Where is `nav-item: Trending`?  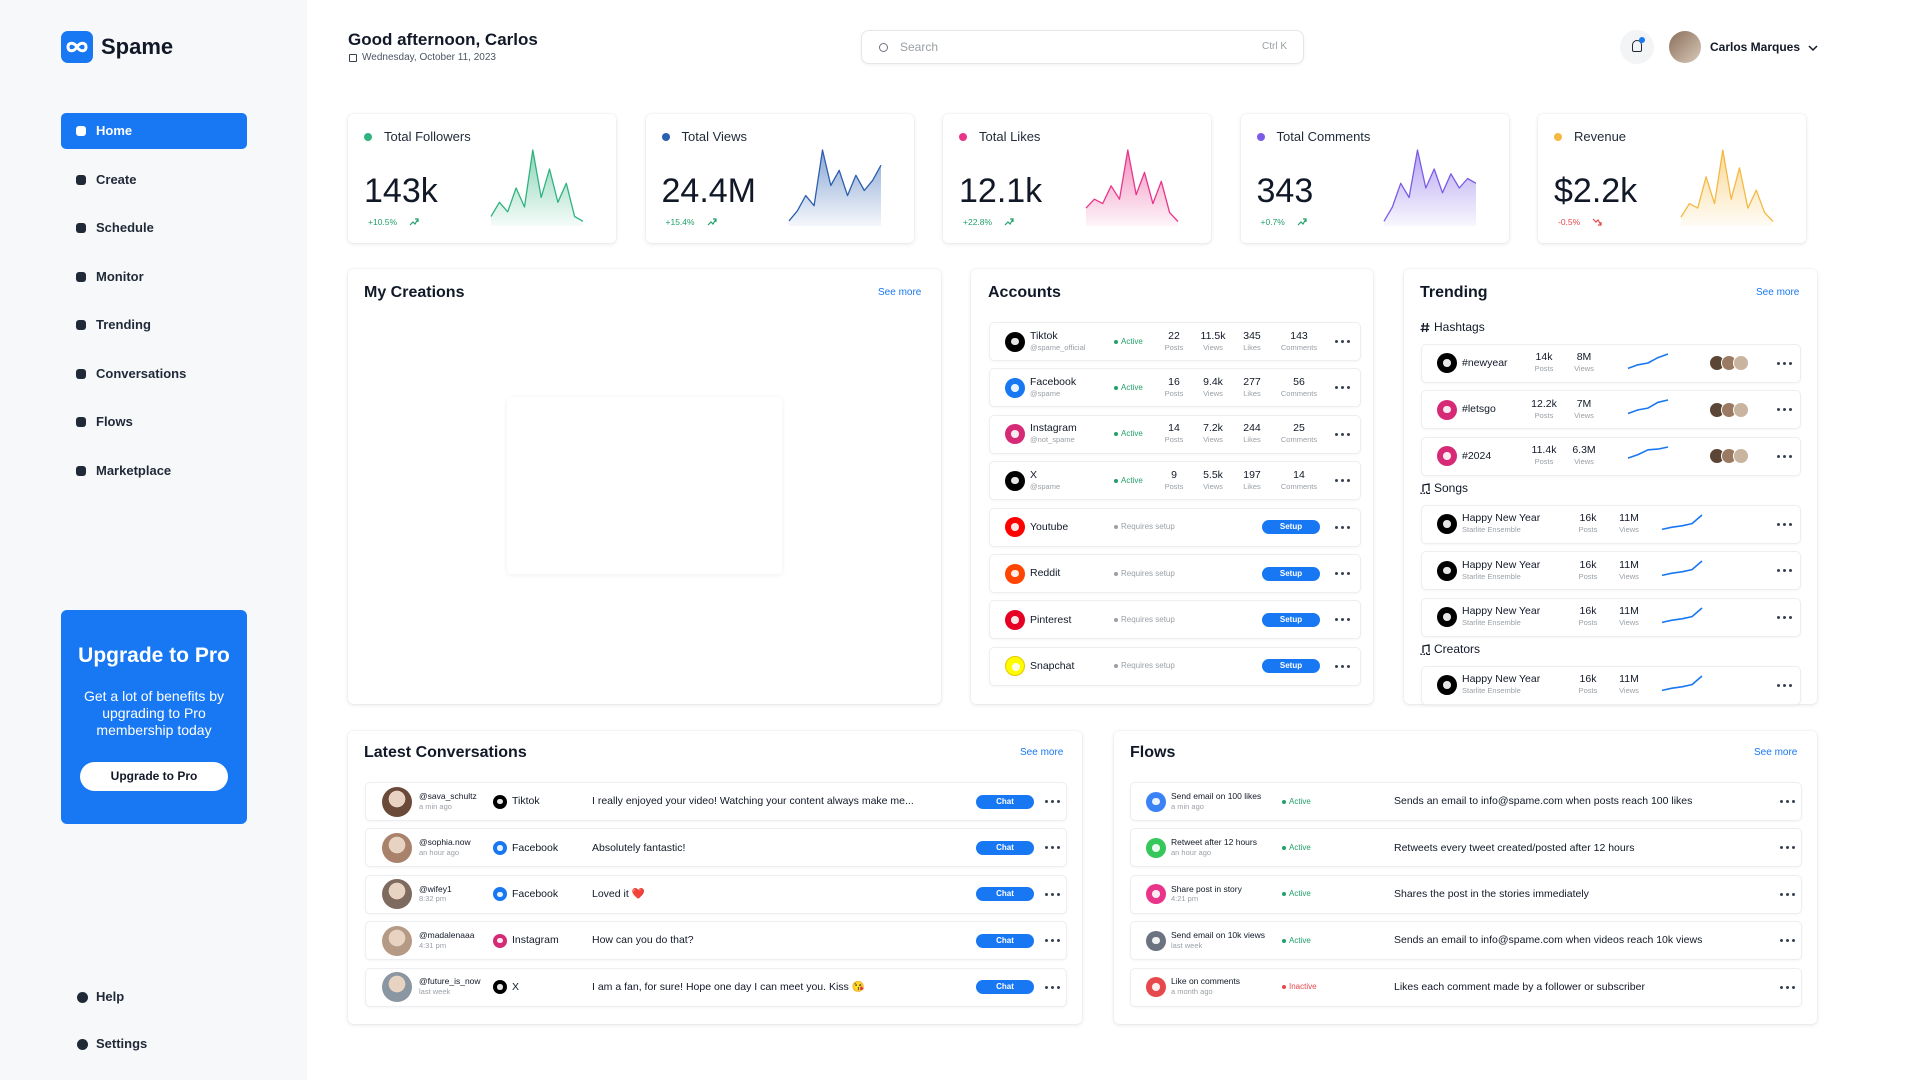
nav-item: Trending is located at coordinates (154, 325).